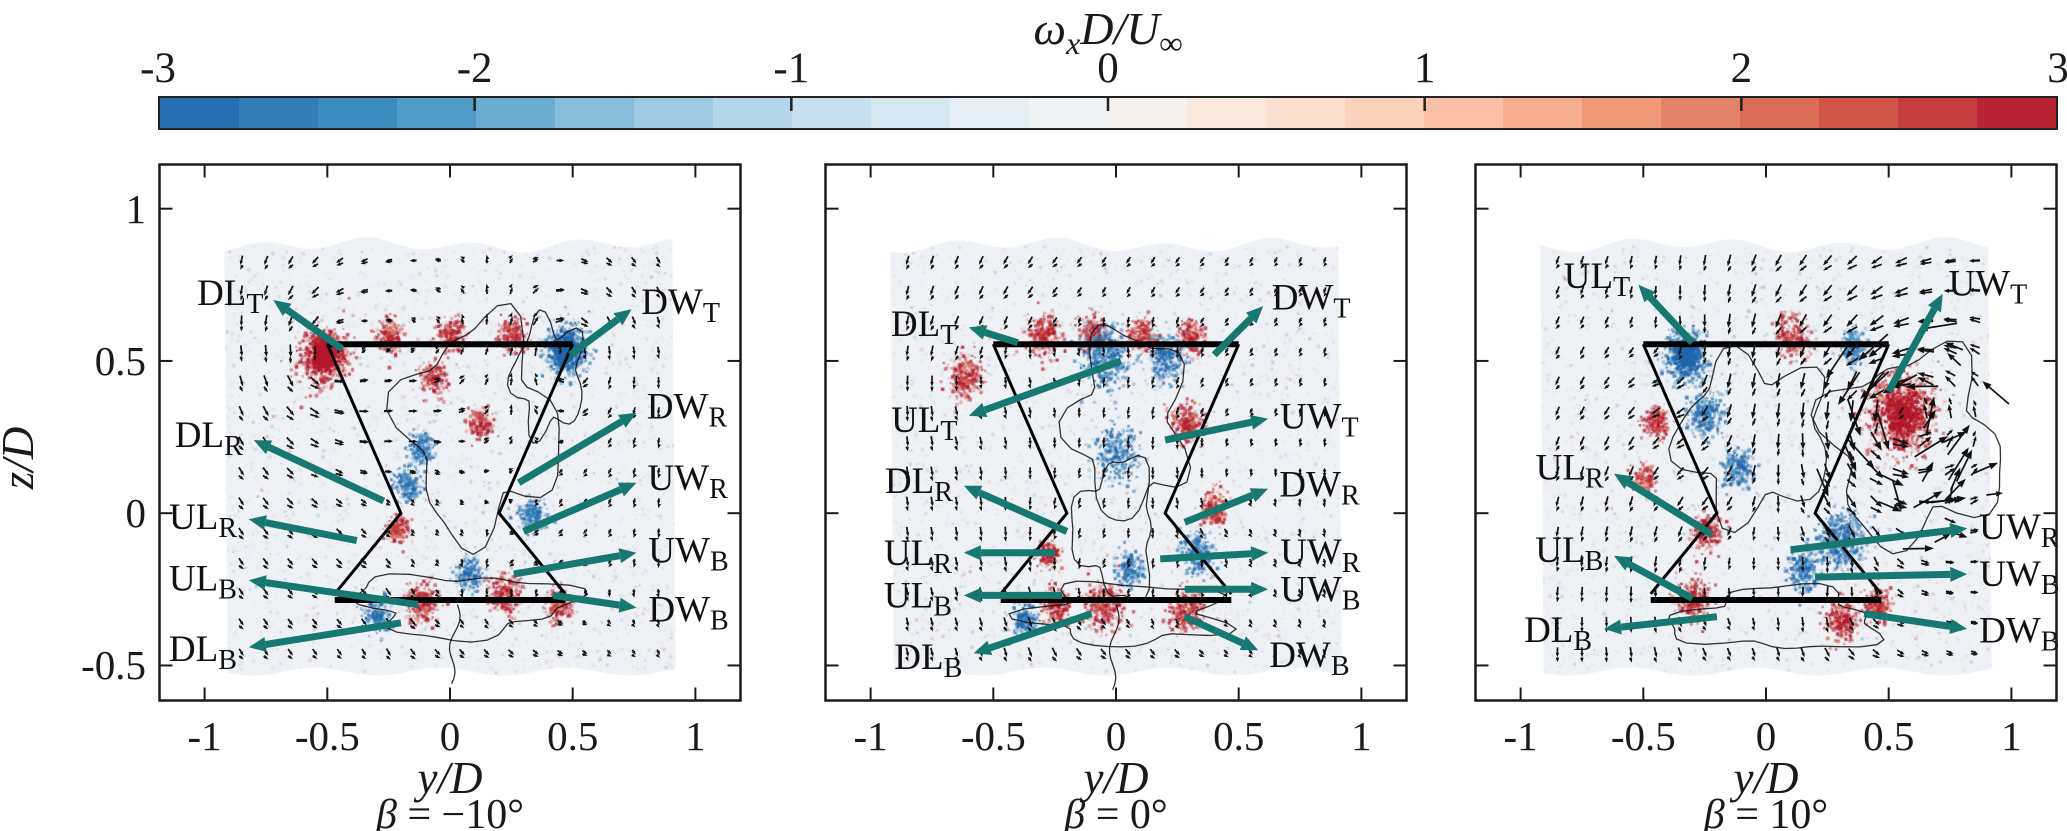 This screenshot has height=831, width=2067. What do you see at coordinates (450, 811) in the screenshot?
I see `panel-1-subtitle: β = −10°` at bounding box center [450, 811].